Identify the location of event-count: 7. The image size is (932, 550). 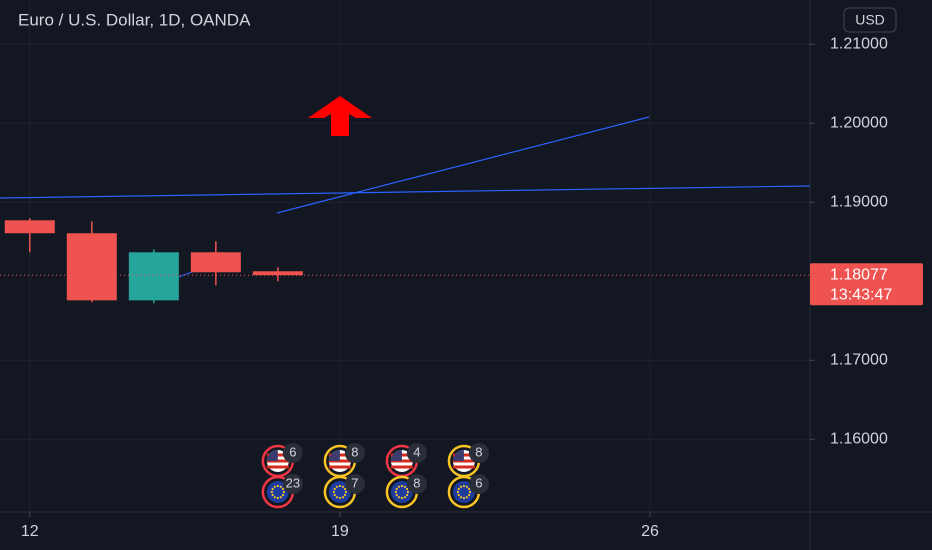
(354, 482).